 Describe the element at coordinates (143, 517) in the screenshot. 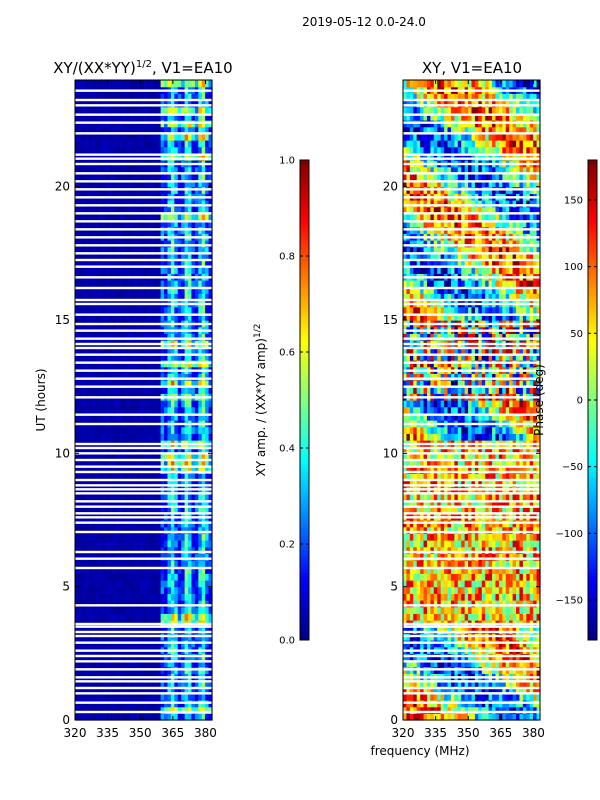

I see `panel1-flagged-row` at that location.